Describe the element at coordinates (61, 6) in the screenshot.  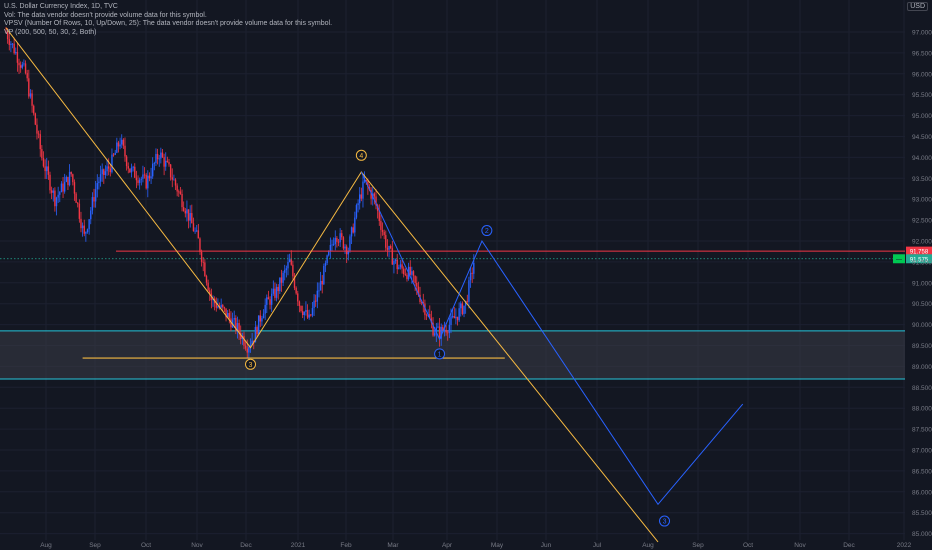
I see `legend-symbol: U.S. Dollar Currency Index, 1D, TVC` at that location.